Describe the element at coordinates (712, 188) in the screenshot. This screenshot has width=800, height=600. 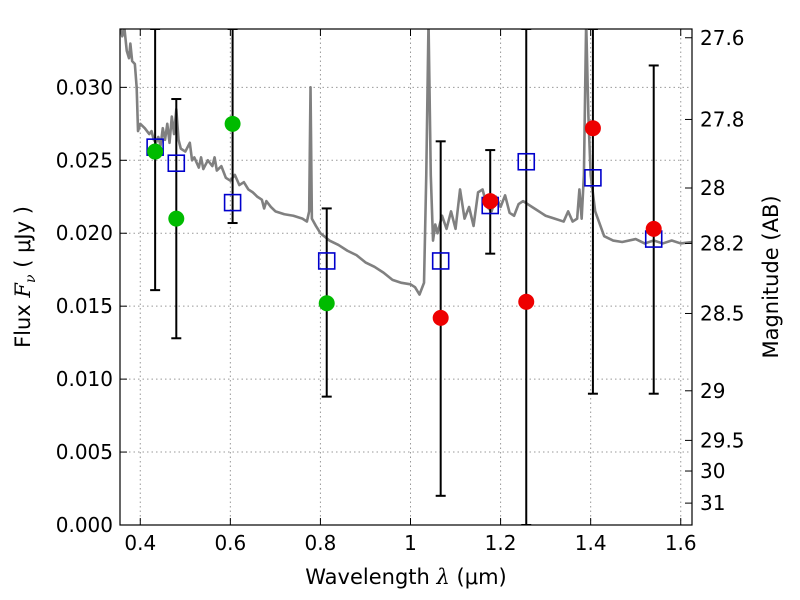
I see `y2-tick-label: 28` at that location.